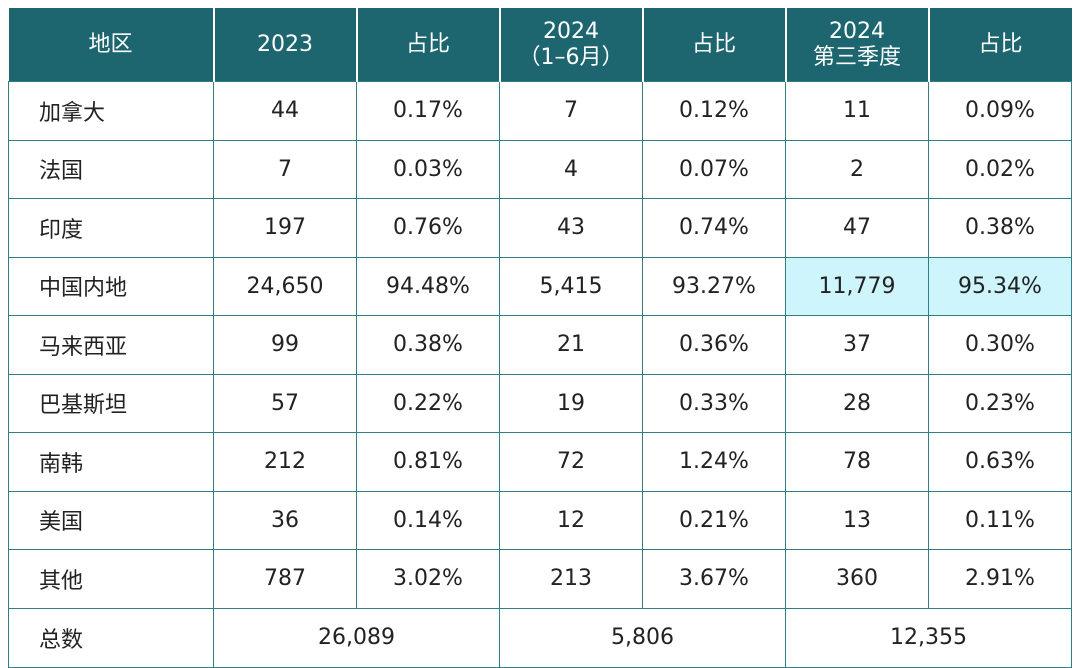 Image resolution: width=1080 pixels, height=668 pixels. Describe the element at coordinates (1000, 579) in the screenshot. I see `share-2024-q3-cell: 2.91%` at that location.